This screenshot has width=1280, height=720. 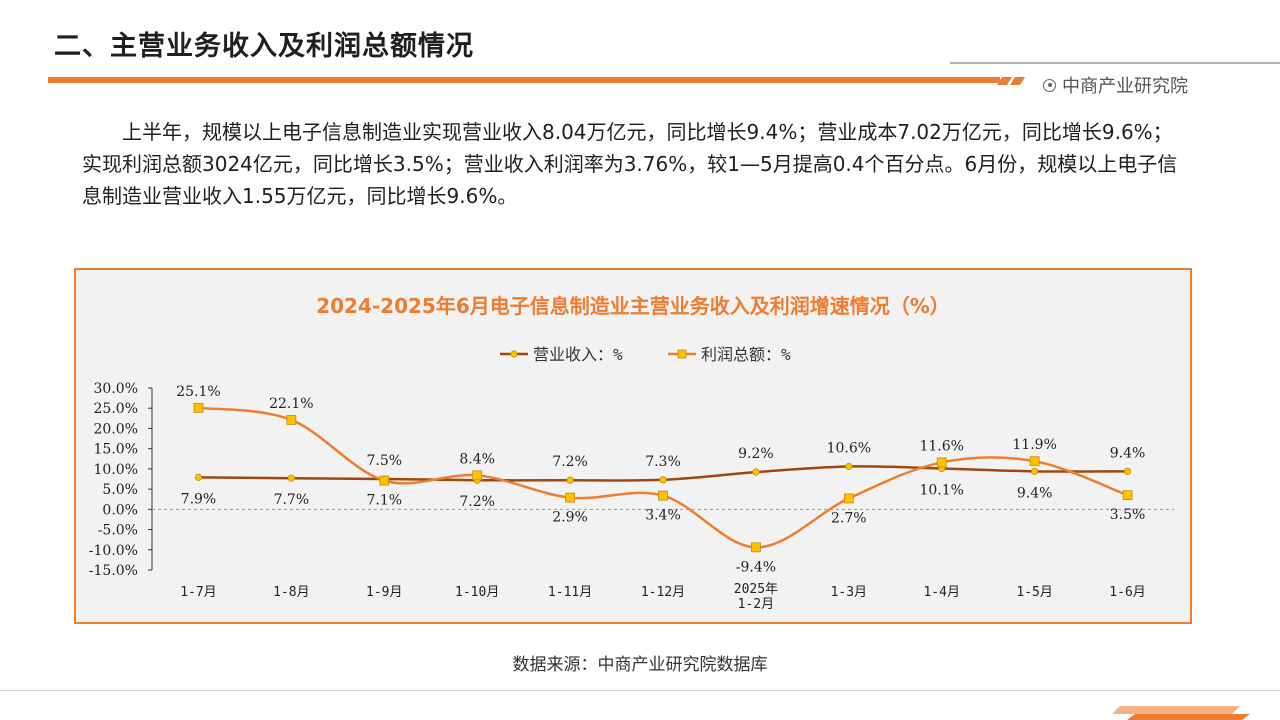 I want to click on profit-data-label: 22.1%, so click(x=291, y=404).